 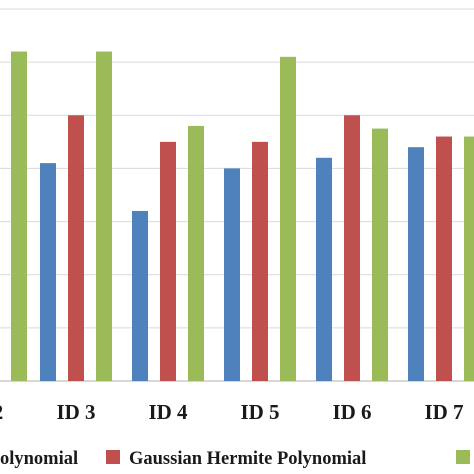 I want to click on x-tick-label: 2, so click(x=1, y=412).